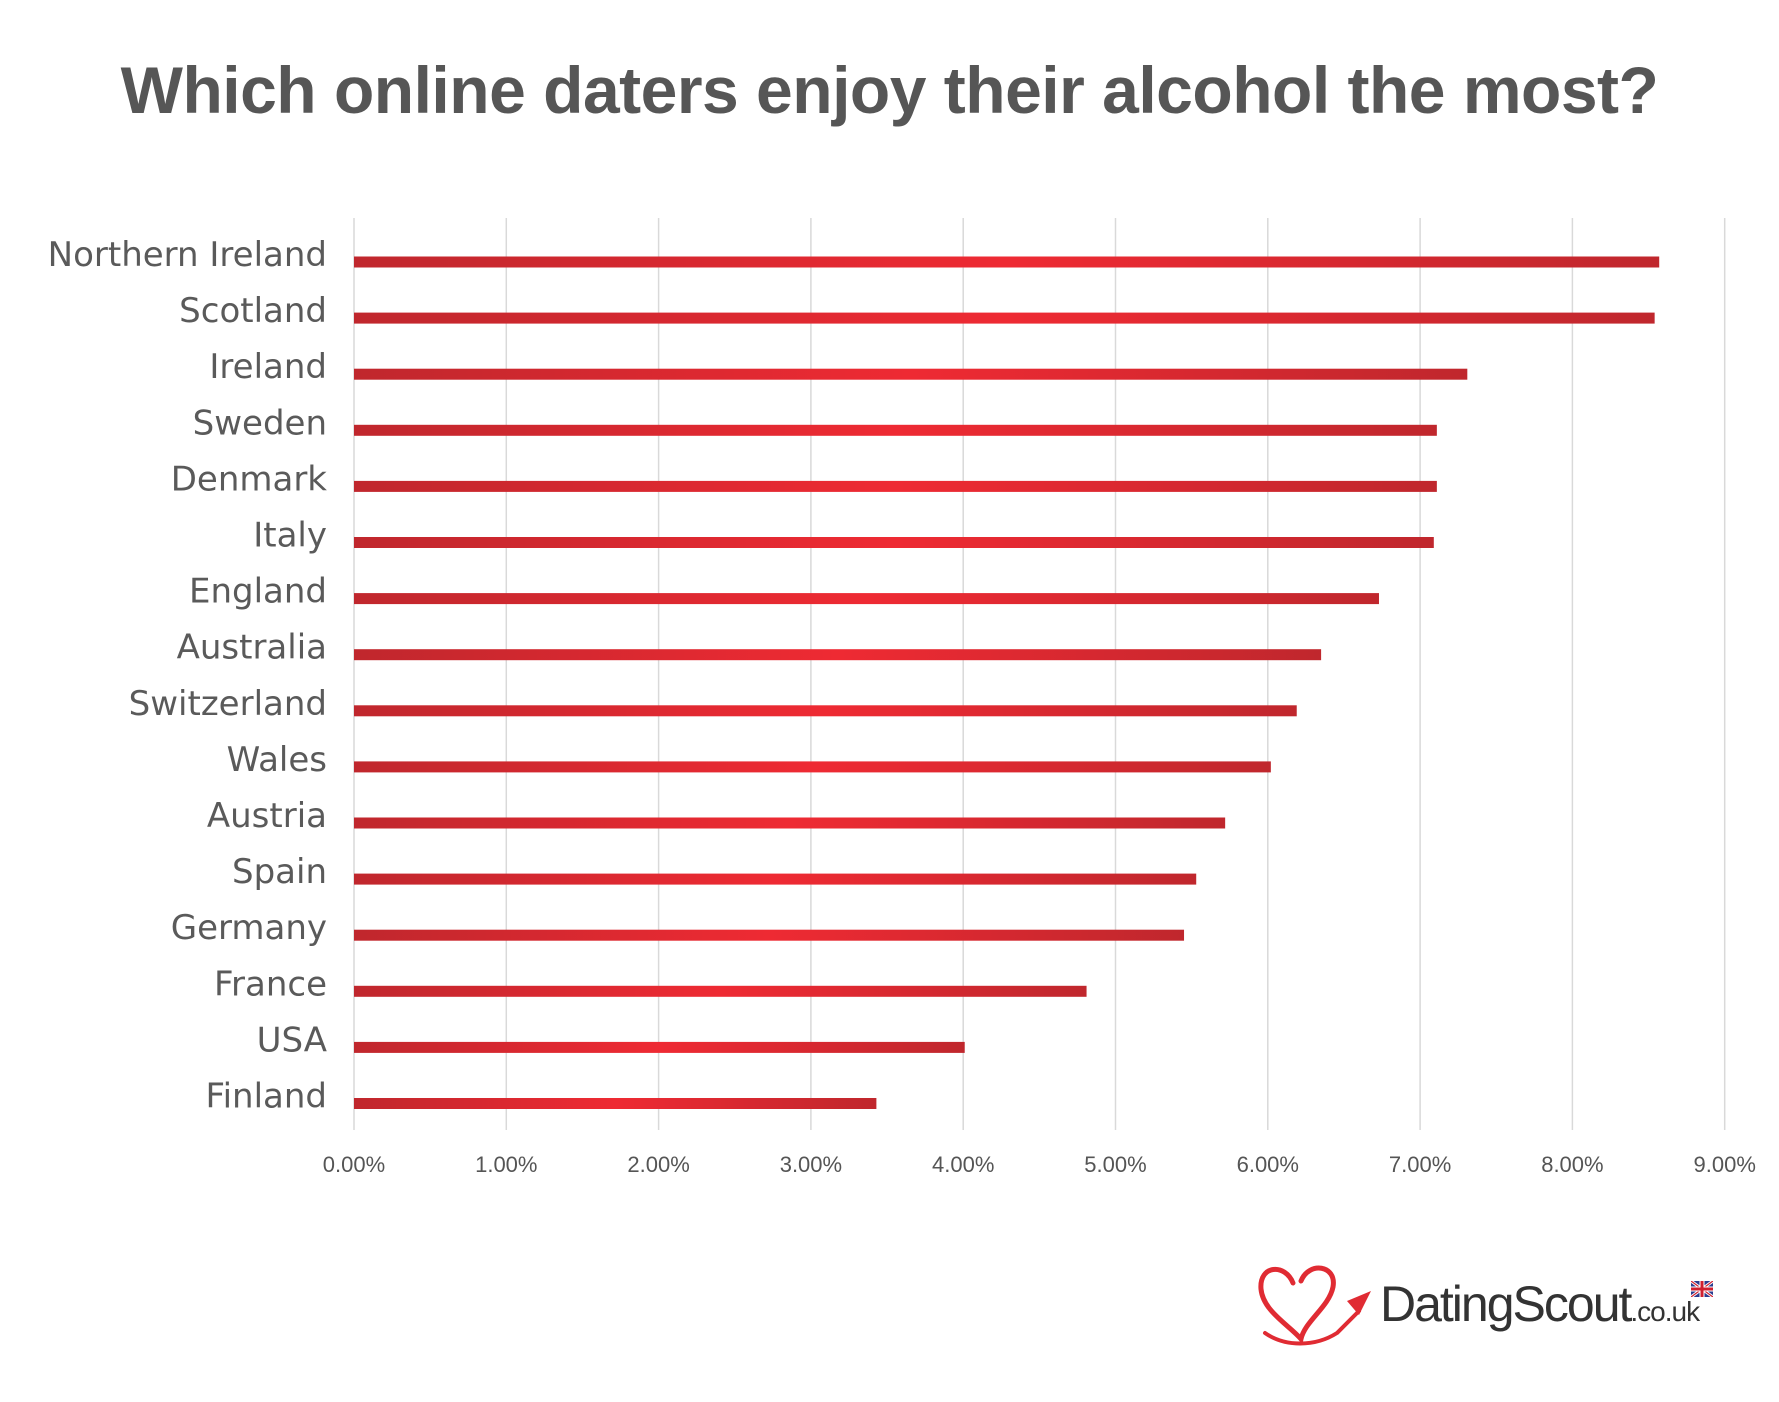  What do you see at coordinates (292, 1040) in the screenshot?
I see `category-label: USA` at bounding box center [292, 1040].